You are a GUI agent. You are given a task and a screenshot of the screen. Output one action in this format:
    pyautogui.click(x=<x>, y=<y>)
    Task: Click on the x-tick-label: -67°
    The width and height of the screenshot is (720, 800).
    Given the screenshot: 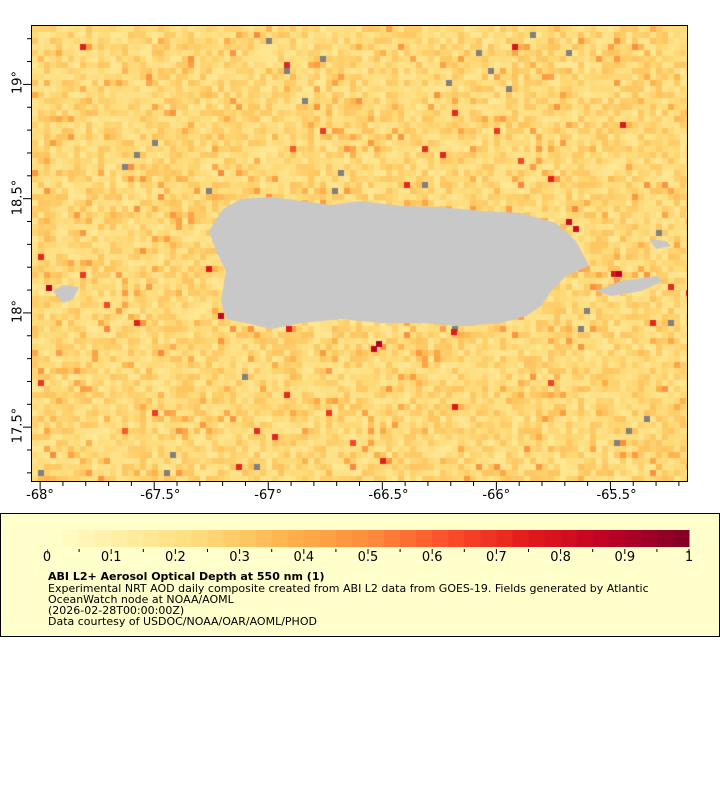 What is the action you would take?
    pyautogui.click(x=268, y=495)
    